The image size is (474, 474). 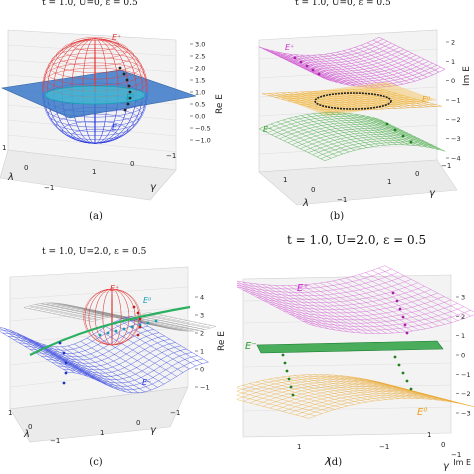 What do you see at coordinates (153, 430) in the screenshot?
I see `c-ylabel: γ` at bounding box center [153, 430].